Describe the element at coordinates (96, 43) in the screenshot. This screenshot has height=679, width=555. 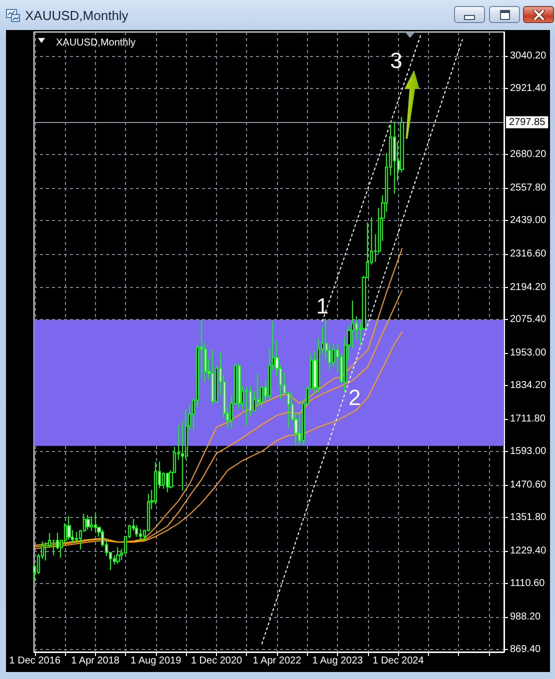
I see `text: XAUUSD,Monthly` at that location.